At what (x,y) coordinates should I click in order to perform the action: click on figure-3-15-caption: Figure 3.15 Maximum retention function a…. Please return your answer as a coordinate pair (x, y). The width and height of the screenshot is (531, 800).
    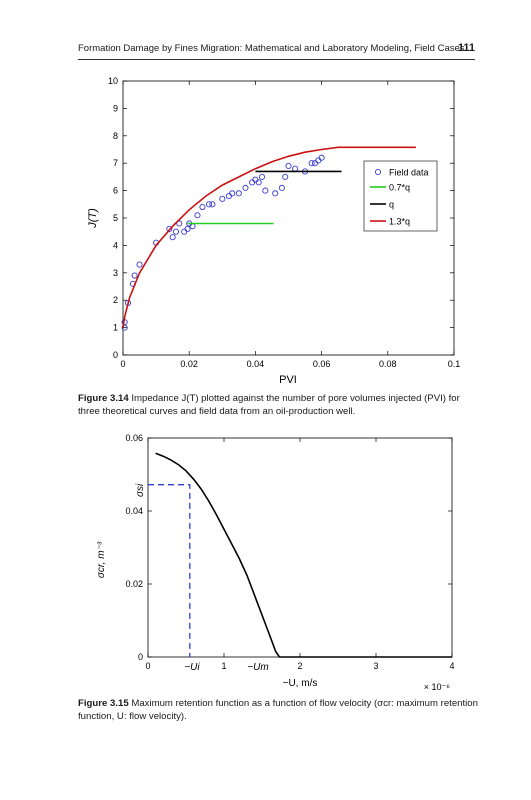
    Looking at the image, I should click on (278, 710).